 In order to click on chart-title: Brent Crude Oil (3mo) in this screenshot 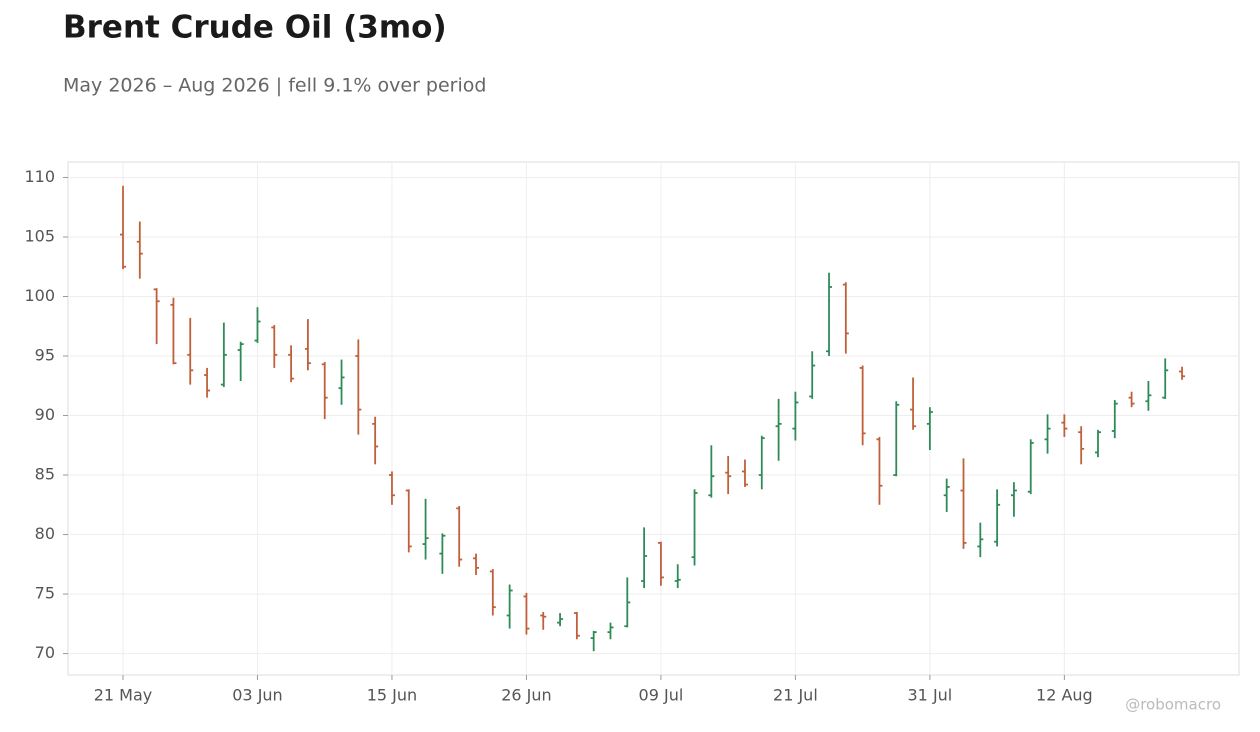, I will do `click(255, 28)`.